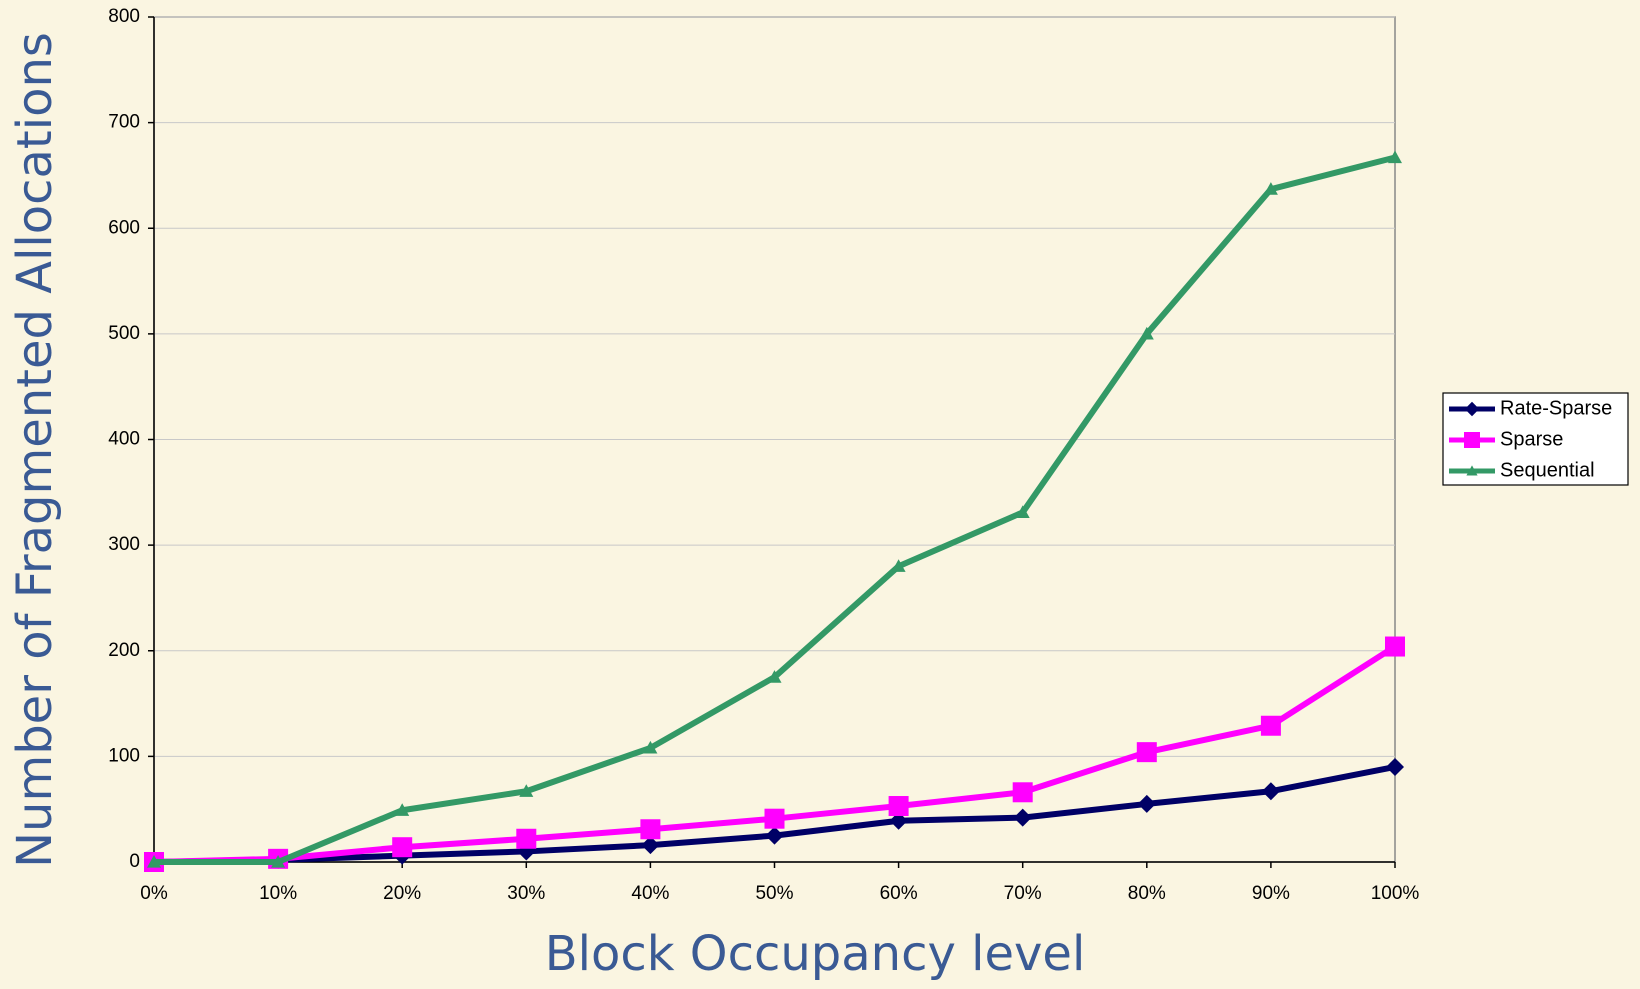  What do you see at coordinates (774, 893) in the screenshot?
I see `x-tick-label: 50%` at bounding box center [774, 893].